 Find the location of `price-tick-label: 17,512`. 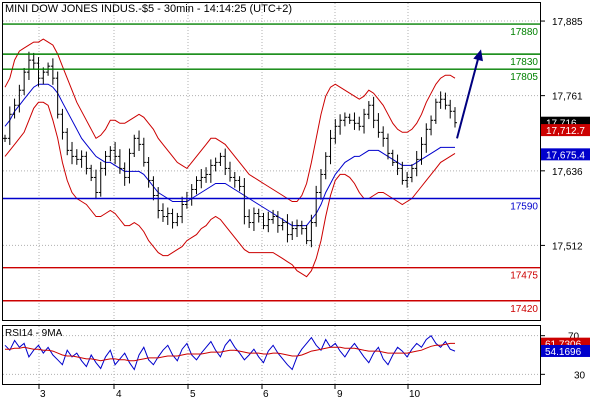

price-tick-label: 17,512 is located at coordinates (567, 246).